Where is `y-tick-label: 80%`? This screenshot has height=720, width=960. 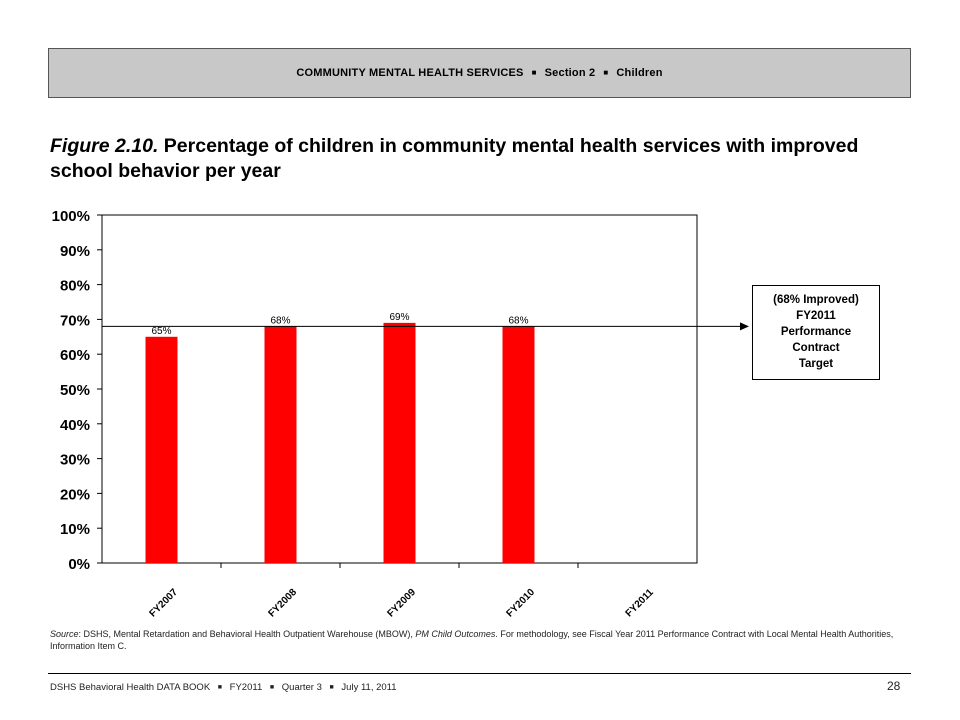
y-tick-label: 80% is located at coordinates (75, 286).